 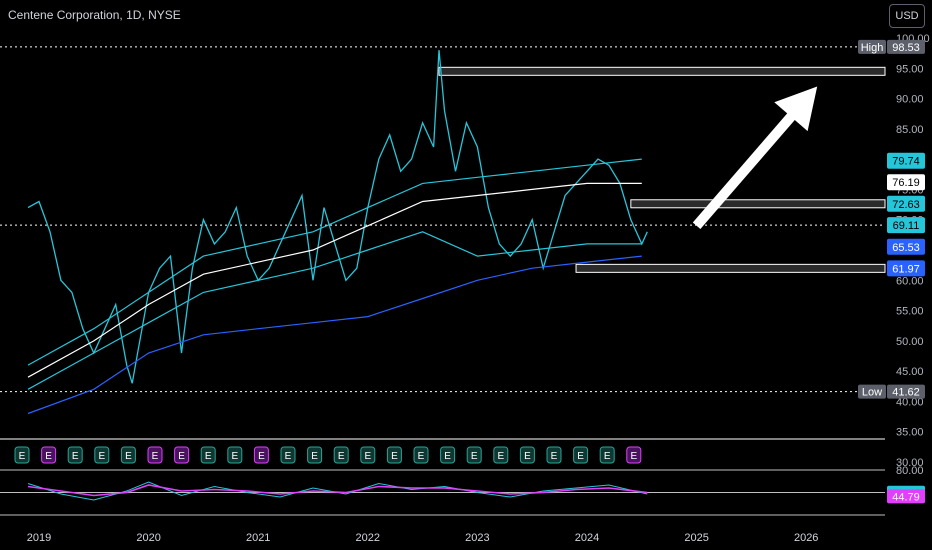 I want to click on axis-value-label: 79.74, so click(x=906, y=162).